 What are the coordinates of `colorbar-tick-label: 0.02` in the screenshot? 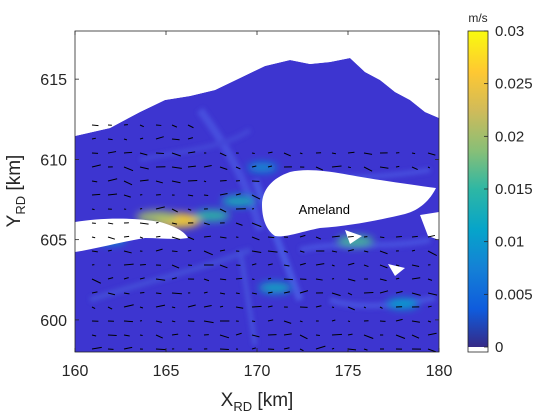 It's located at (509, 136).